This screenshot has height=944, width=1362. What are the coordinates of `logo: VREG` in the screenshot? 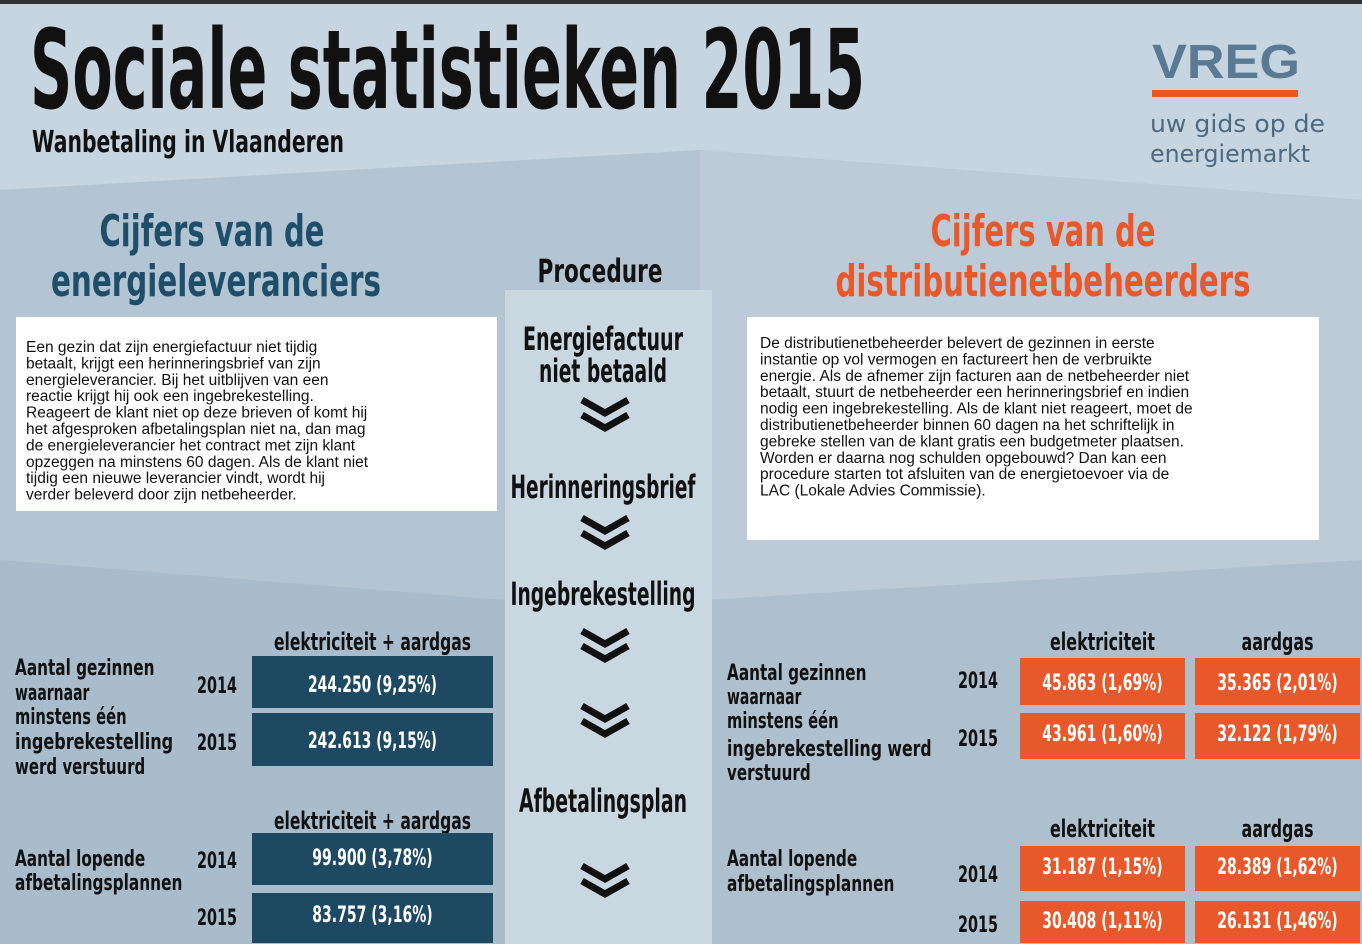 It's located at (1226, 62).